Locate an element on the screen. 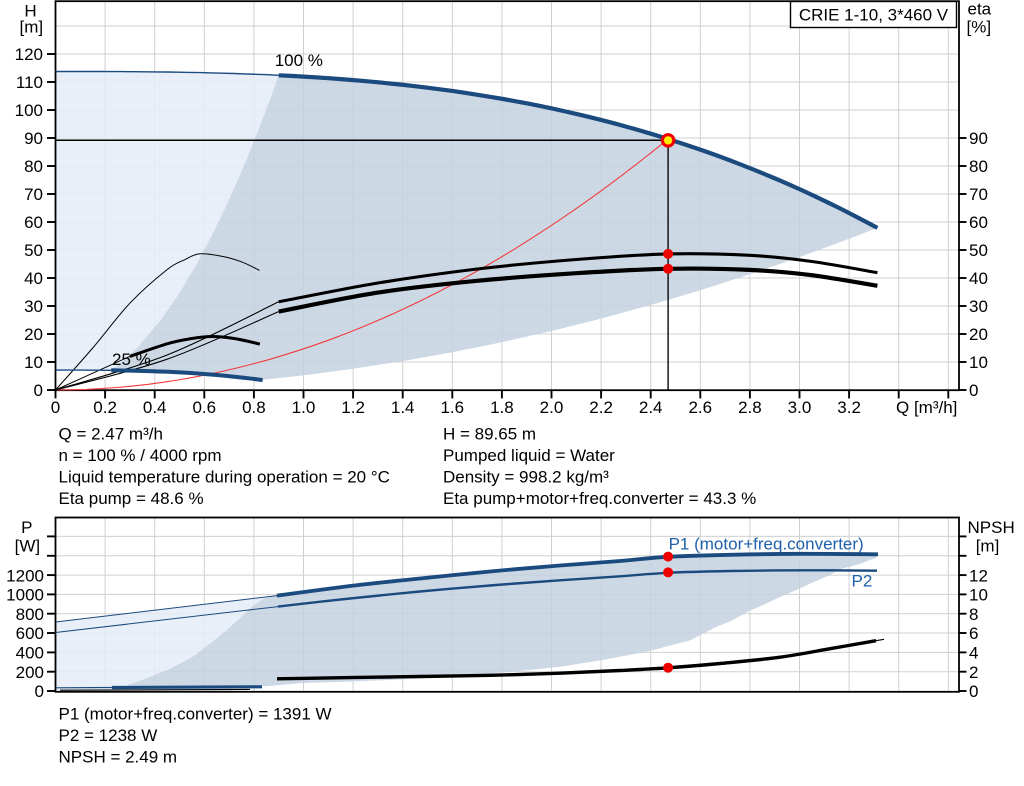 The image size is (1024, 786). svg-text: CRIE 1-10, 3*460 V is located at coordinates (874, 15).